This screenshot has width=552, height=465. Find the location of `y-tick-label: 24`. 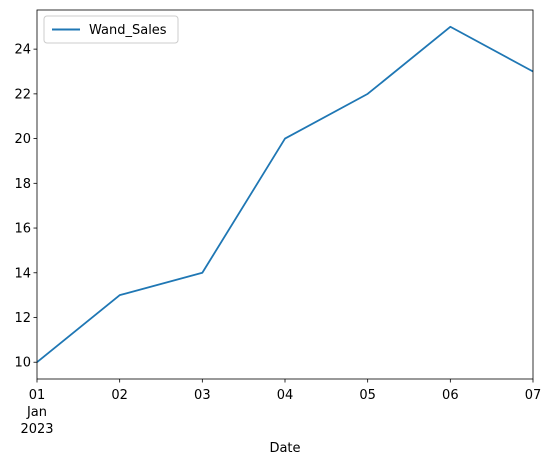

y-tick-label: 24 is located at coordinates (22, 50).